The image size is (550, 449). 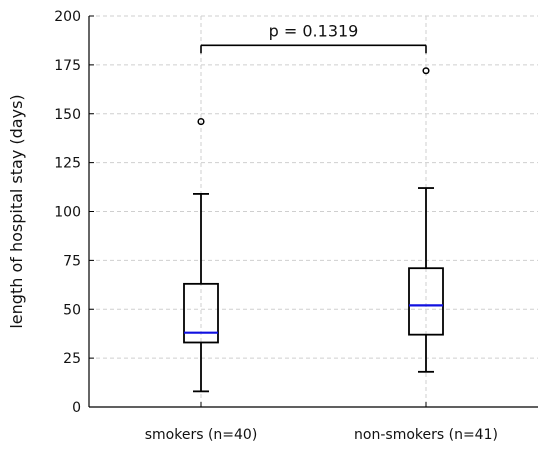 I want to click on significance-annotation: p = 0.1319, so click(x=313, y=37).